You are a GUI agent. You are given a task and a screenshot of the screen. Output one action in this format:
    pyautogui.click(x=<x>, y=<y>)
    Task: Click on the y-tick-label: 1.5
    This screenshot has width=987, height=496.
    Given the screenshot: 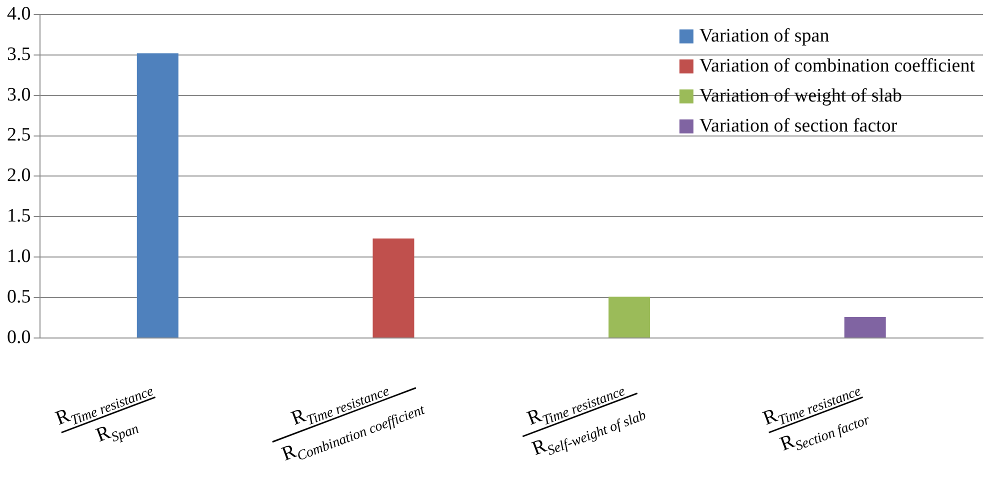 What is the action you would take?
    pyautogui.click(x=19, y=216)
    